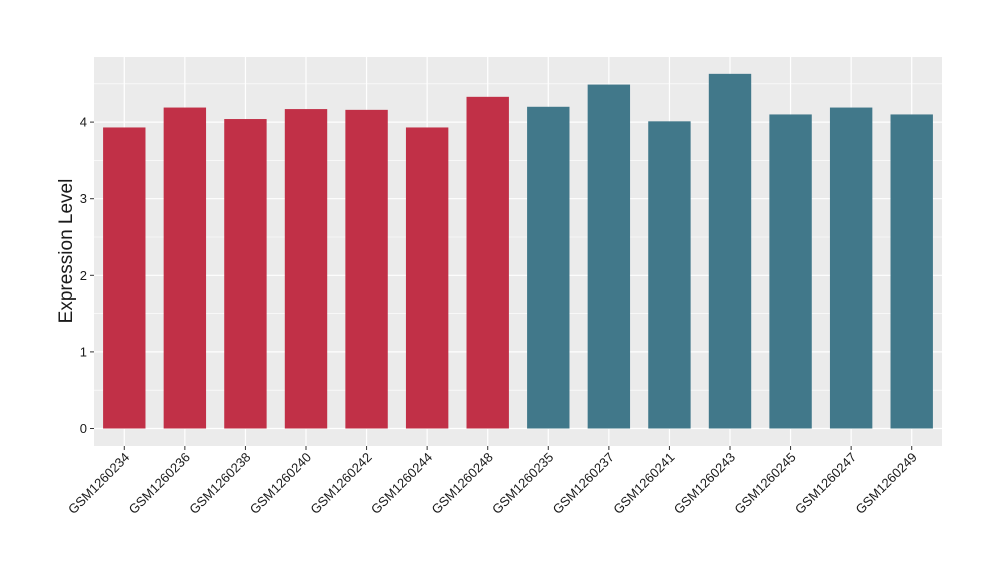 This screenshot has width=1000, height=580. I want to click on x-tick-label: GSM1260238, so click(219, 483).